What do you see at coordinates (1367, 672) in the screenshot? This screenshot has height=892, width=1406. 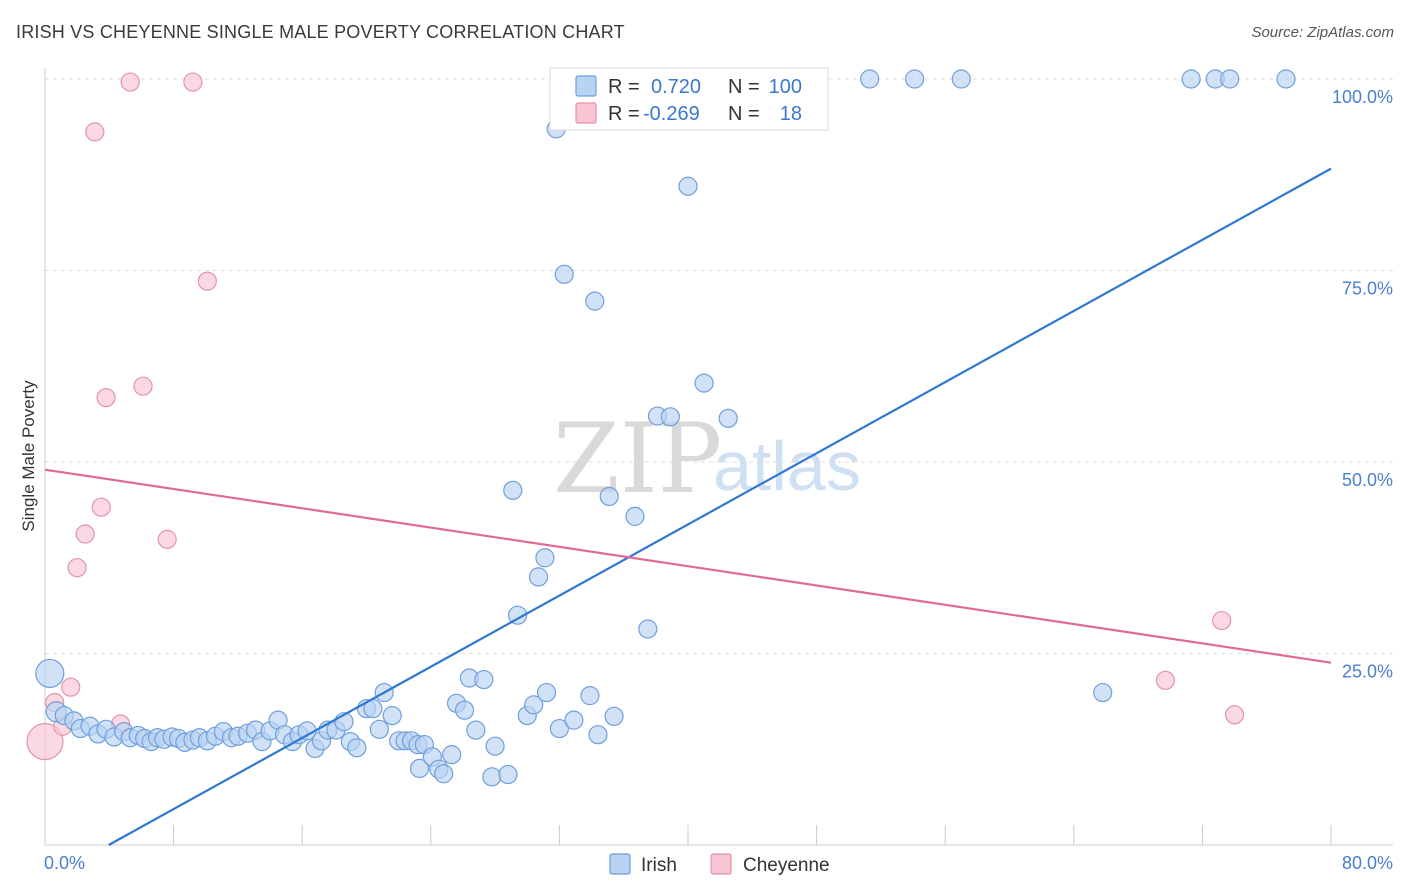 I see `y-tick-label: 25.0%` at bounding box center [1367, 672].